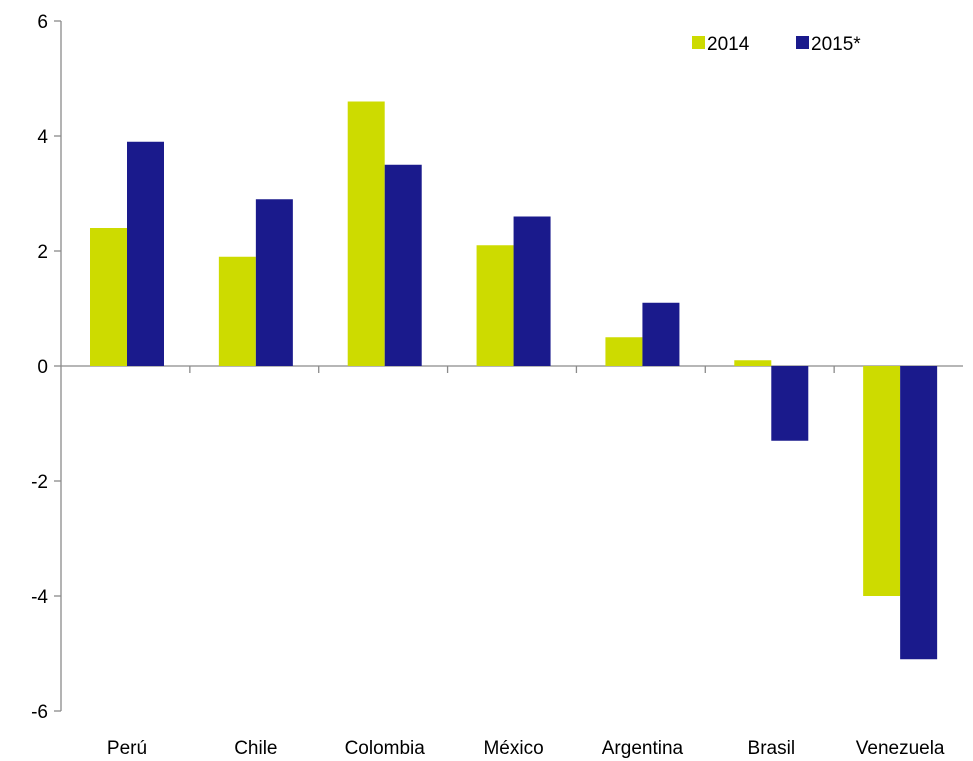 This screenshot has height=761, width=973. Describe the element at coordinates (39, 597) in the screenshot. I see `y-tick-label: -4` at that location.